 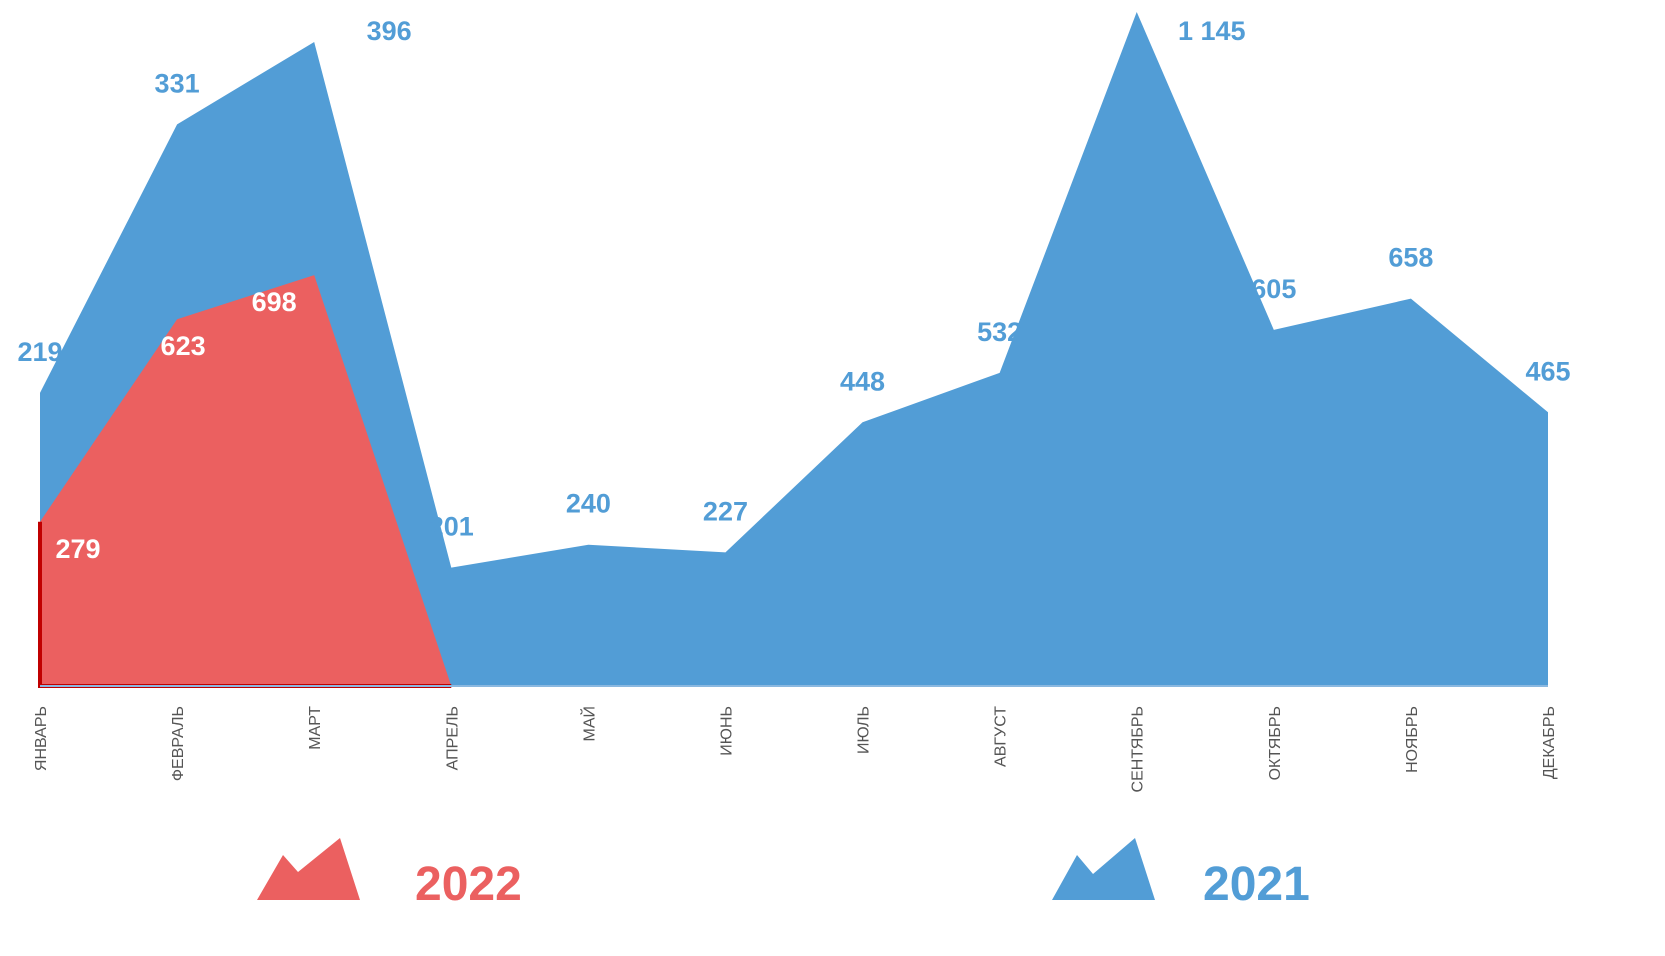 I want to click on x-tick-label: АВГУСТ, so click(x=1001, y=736).